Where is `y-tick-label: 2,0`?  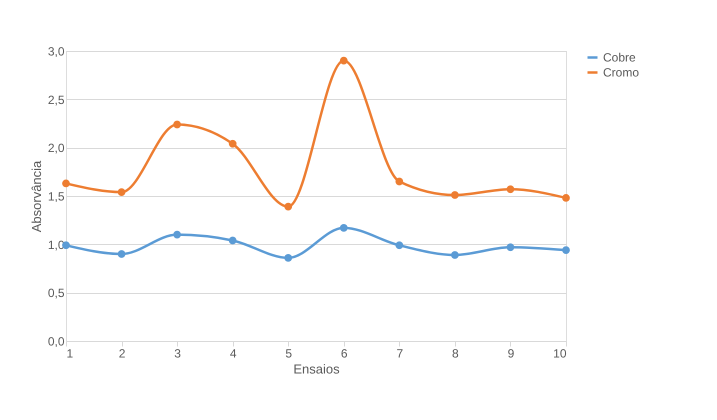
y-tick-label: 2,0 is located at coordinates (56, 148).